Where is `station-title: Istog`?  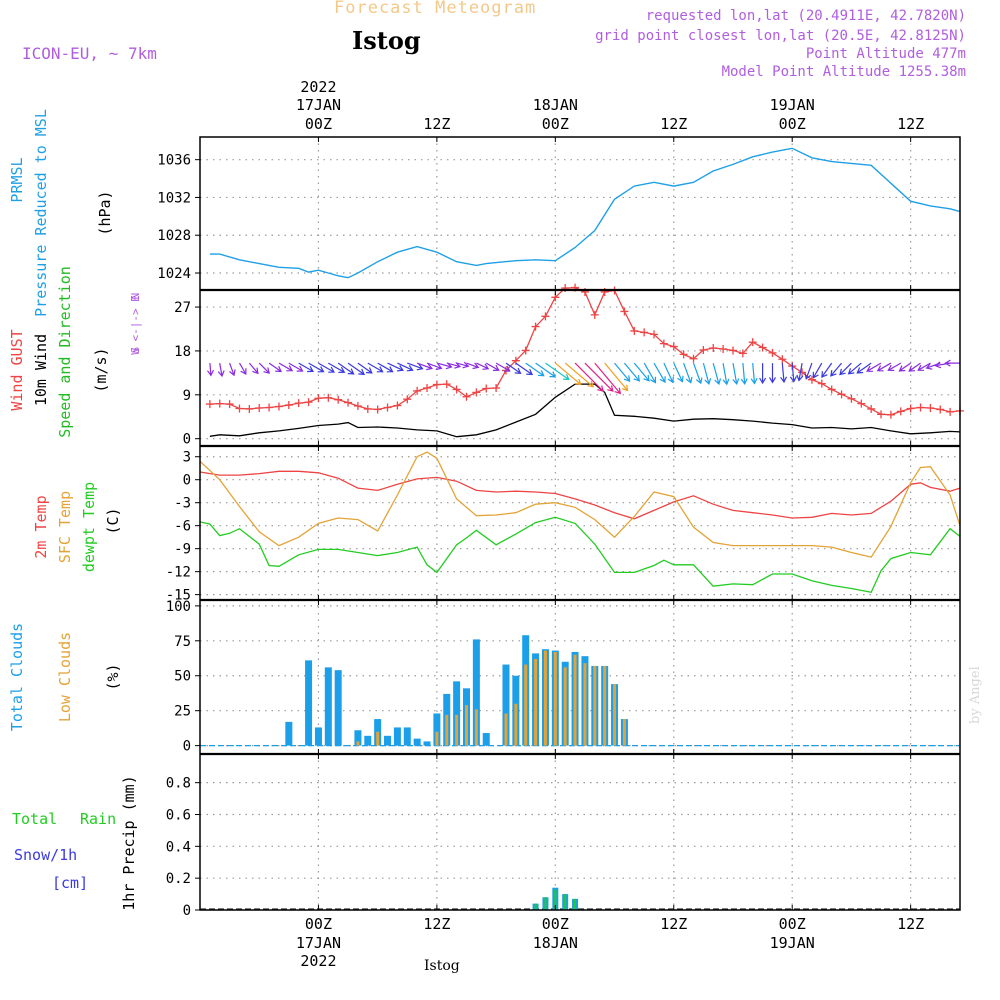 station-title: Istog is located at coordinates (386, 40).